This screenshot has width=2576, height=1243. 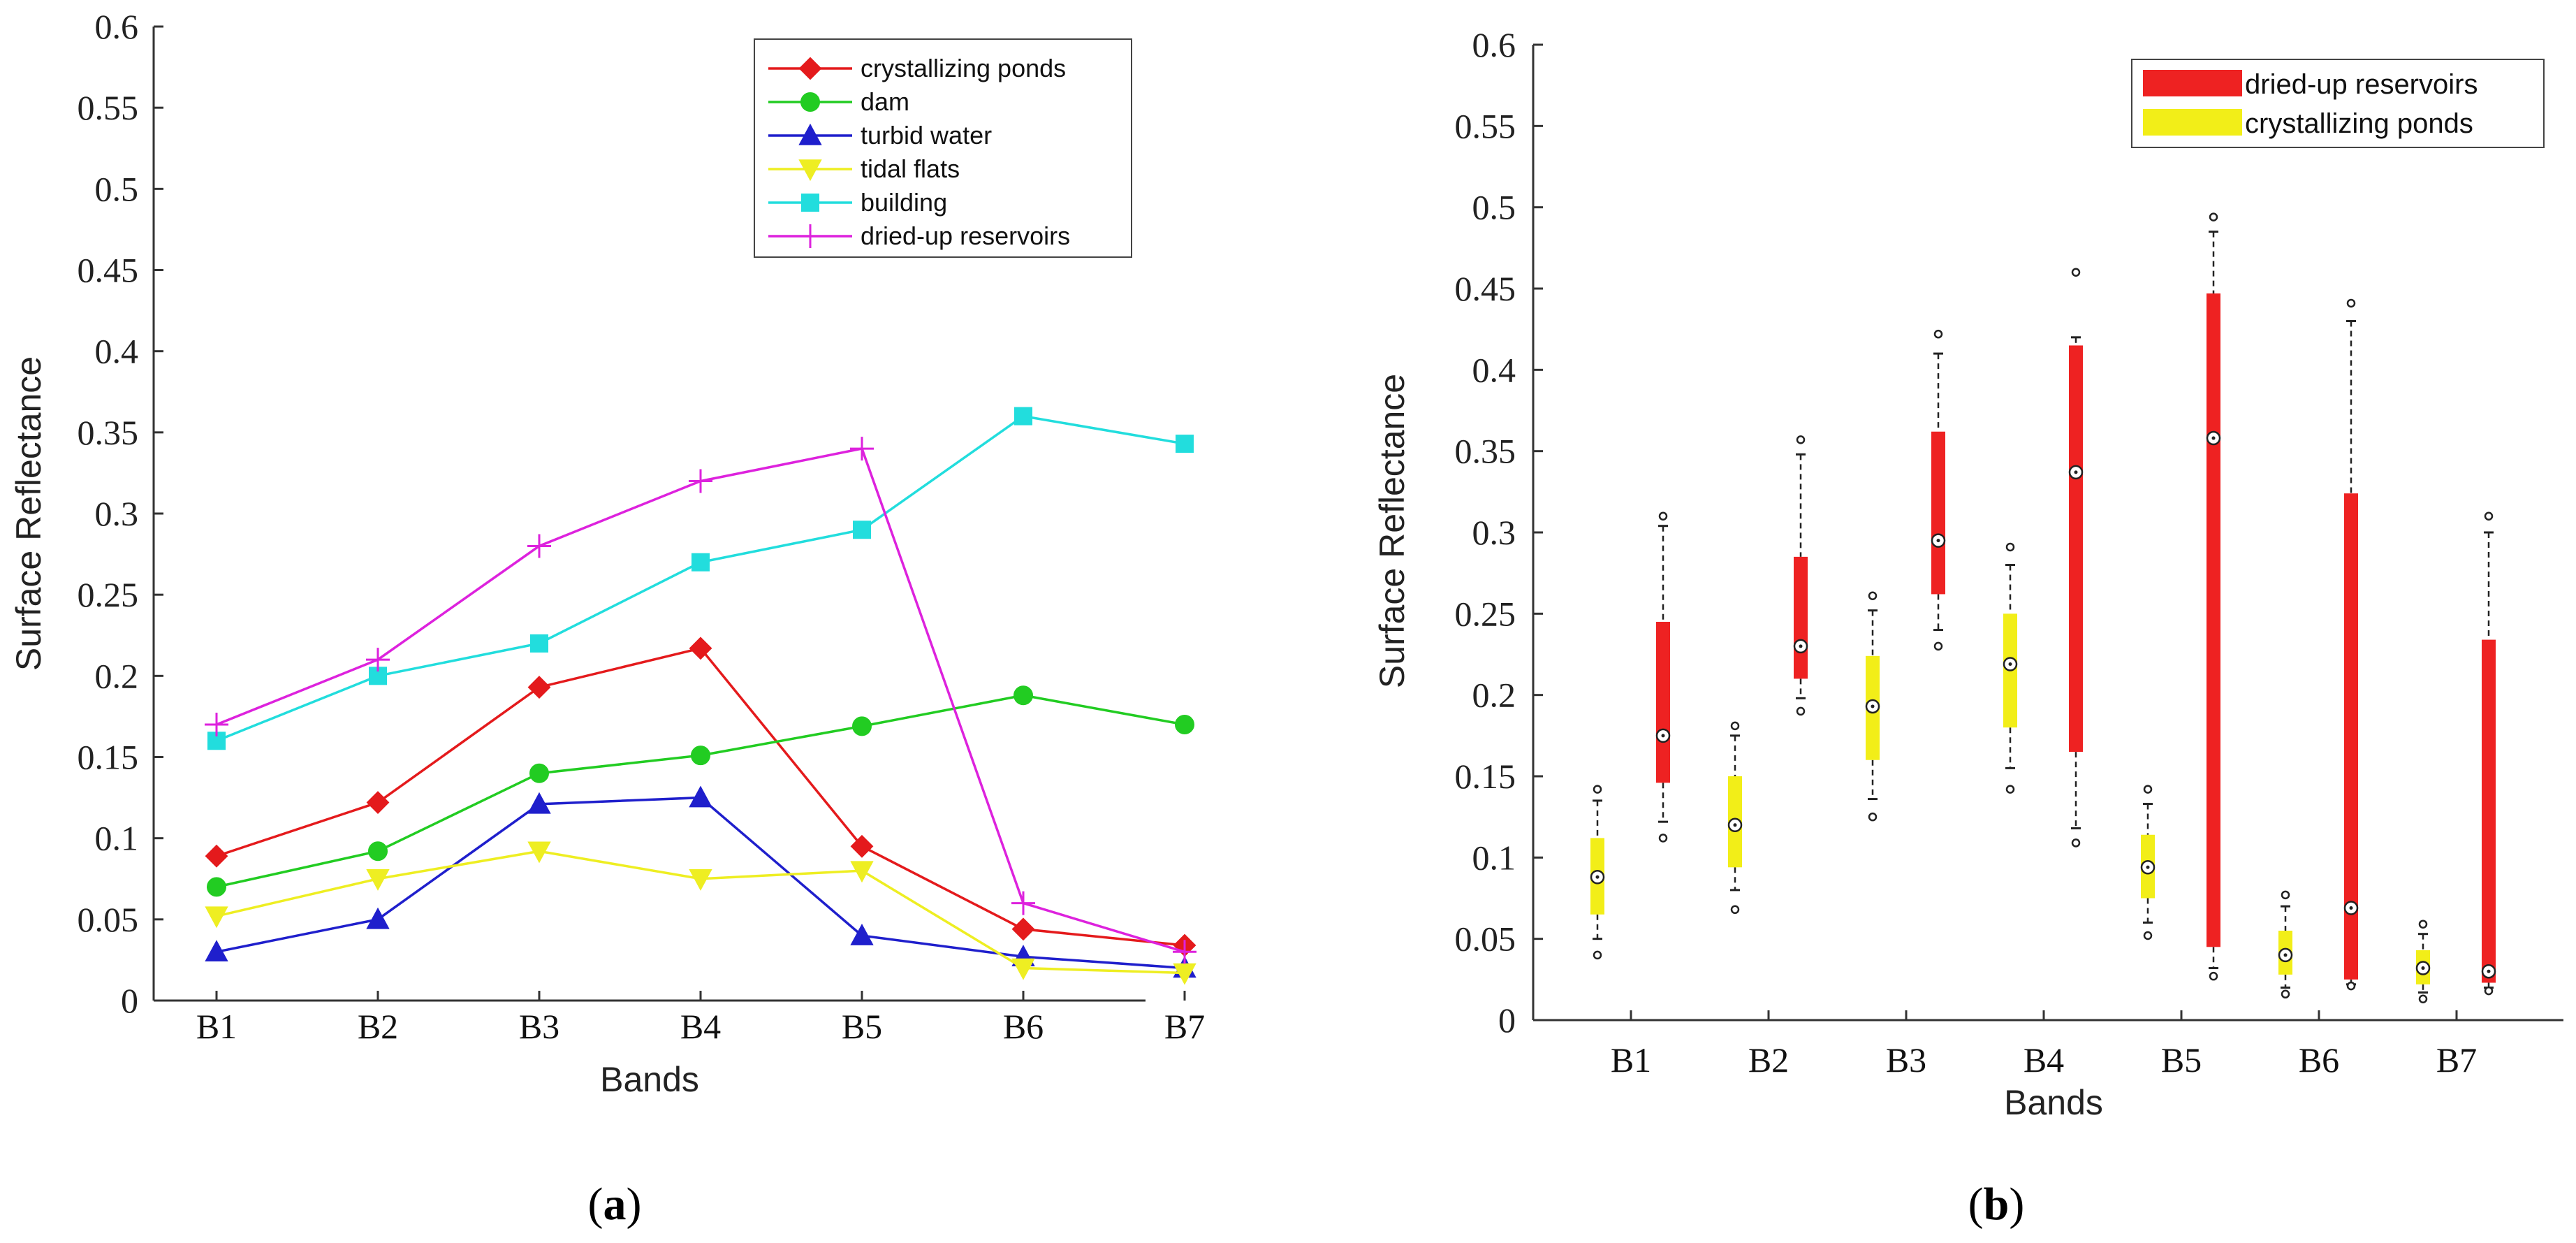 What do you see at coordinates (108, 107) in the screenshot?
I see `panel-a-y-tick-label: 0.55` at bounding box center [108, 107].